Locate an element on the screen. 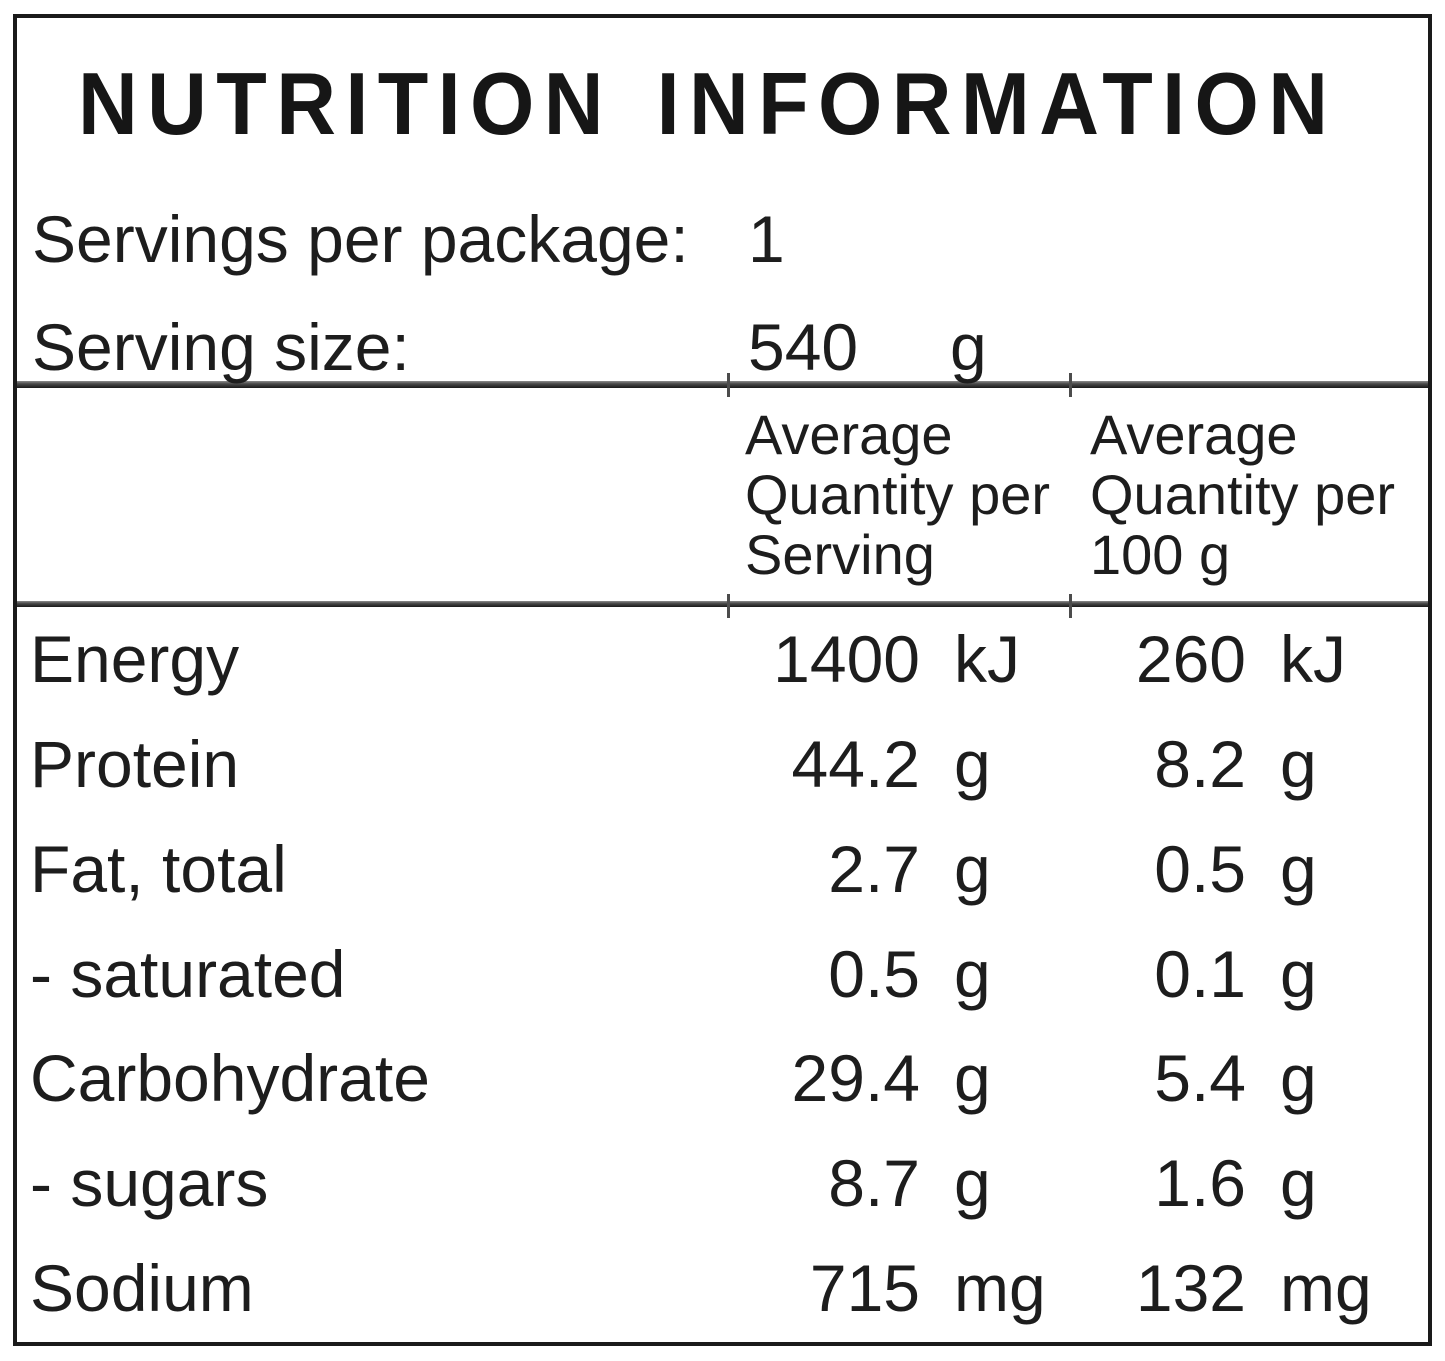 The width and height of the screenshot is (1445, 1361). divider-below-header is located at coordinates (722, 604).